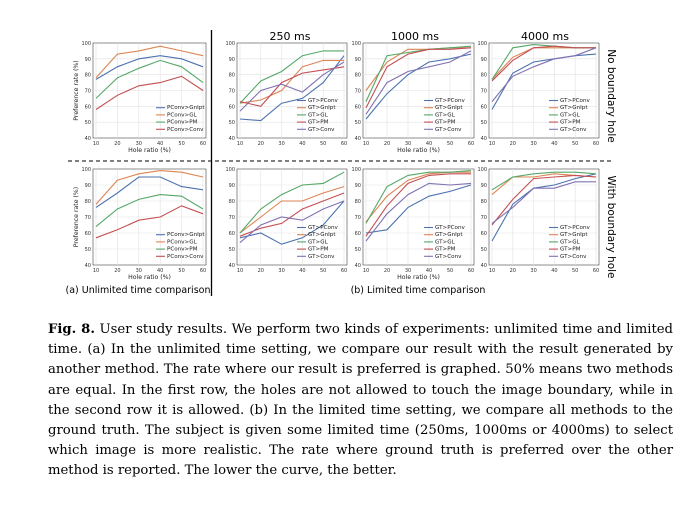  What do you see at coordinates (418, 197) in the screenshot?
I see `series-line-GT>GL` at bounding box center [418, 197].